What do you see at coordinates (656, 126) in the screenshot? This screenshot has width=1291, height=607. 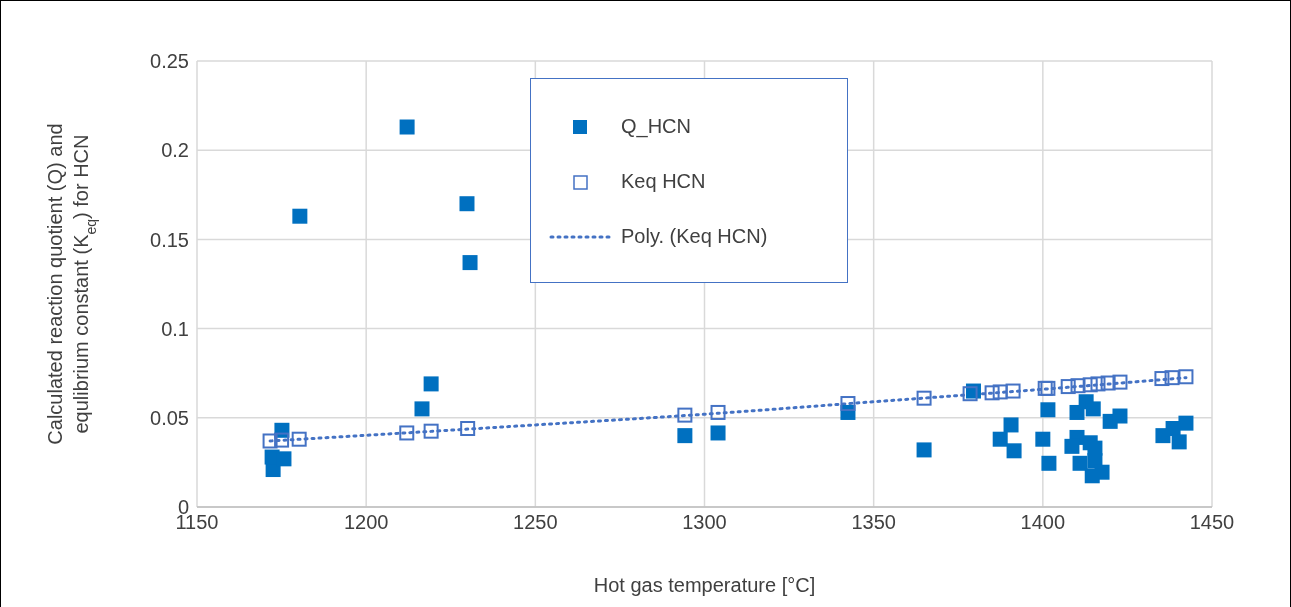 I see `legend-label: Q_HCN` at bounding box center [656, 126].